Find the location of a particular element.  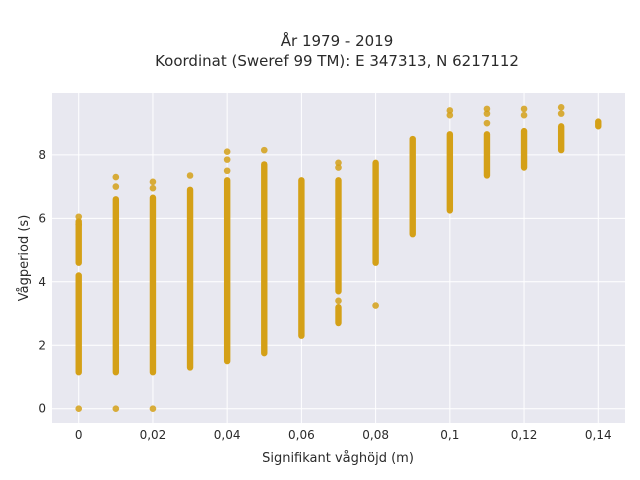

x-tick-label: 0,1 is located at coordinates (449, 435).